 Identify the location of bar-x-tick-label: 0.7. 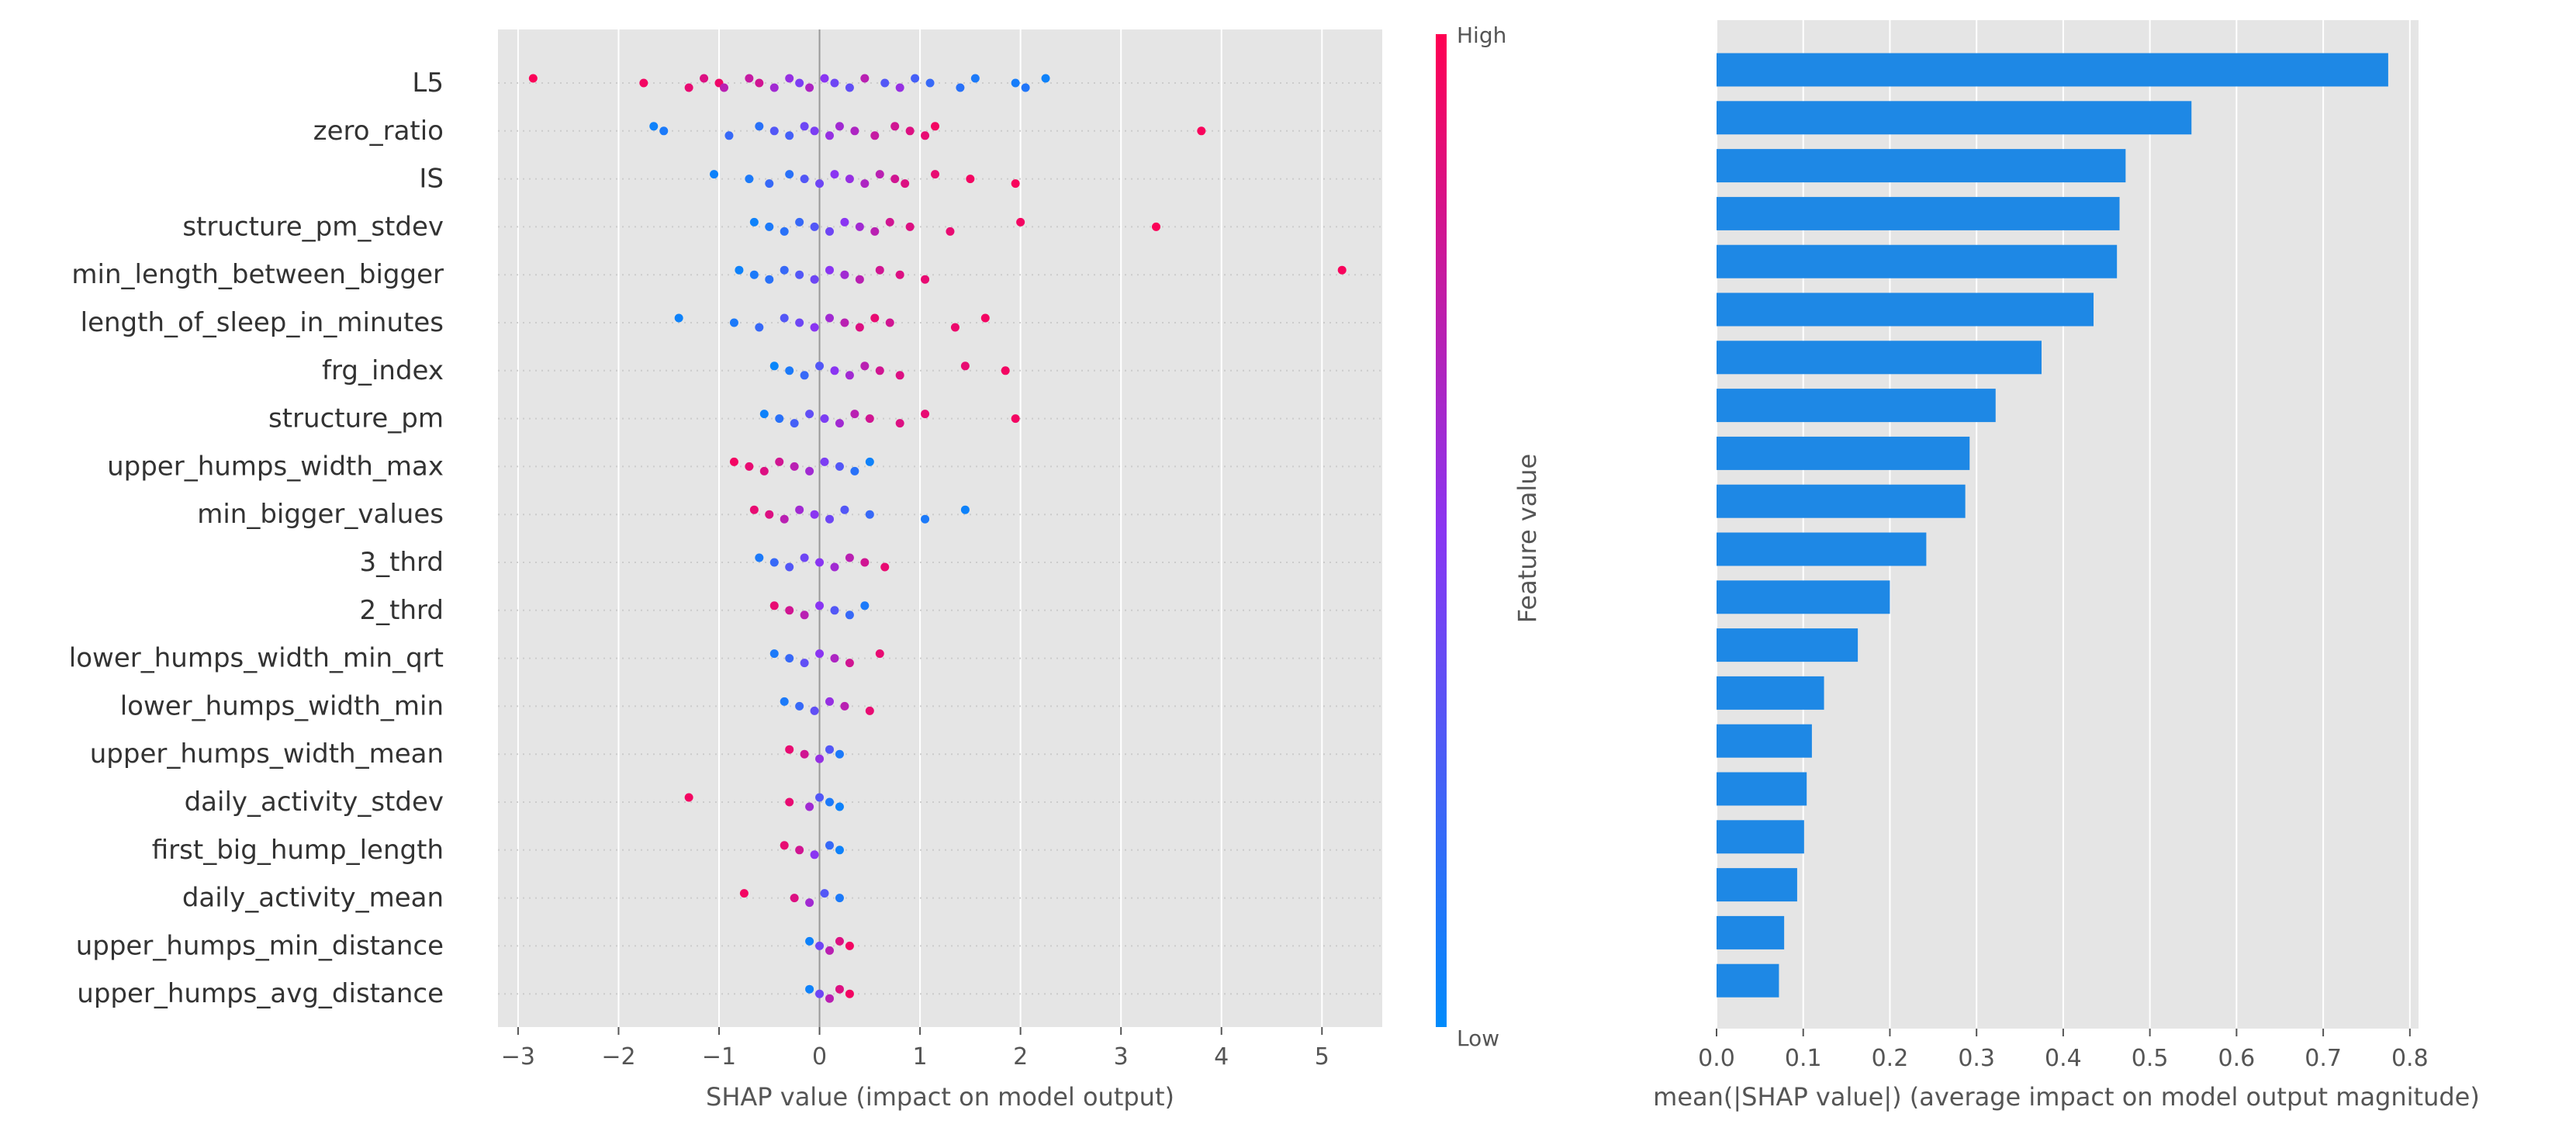
(2323, 1058).